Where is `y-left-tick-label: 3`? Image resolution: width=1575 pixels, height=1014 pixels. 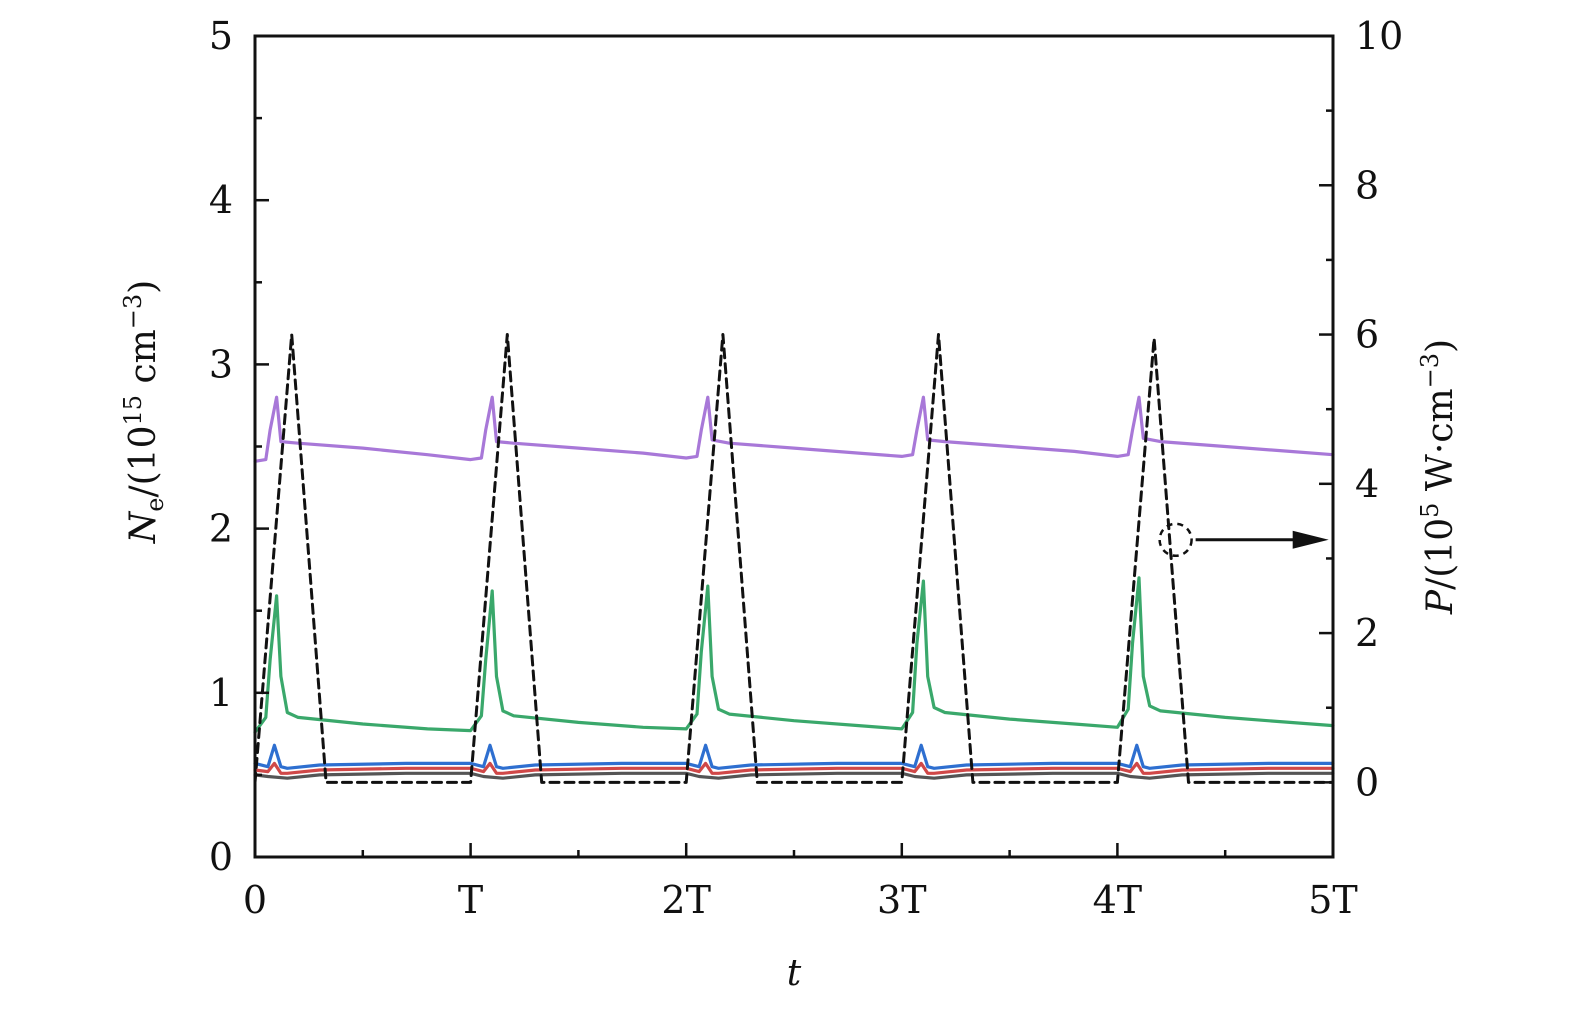
y-left-tick-label: 3 is located at coordinates (221, 364).